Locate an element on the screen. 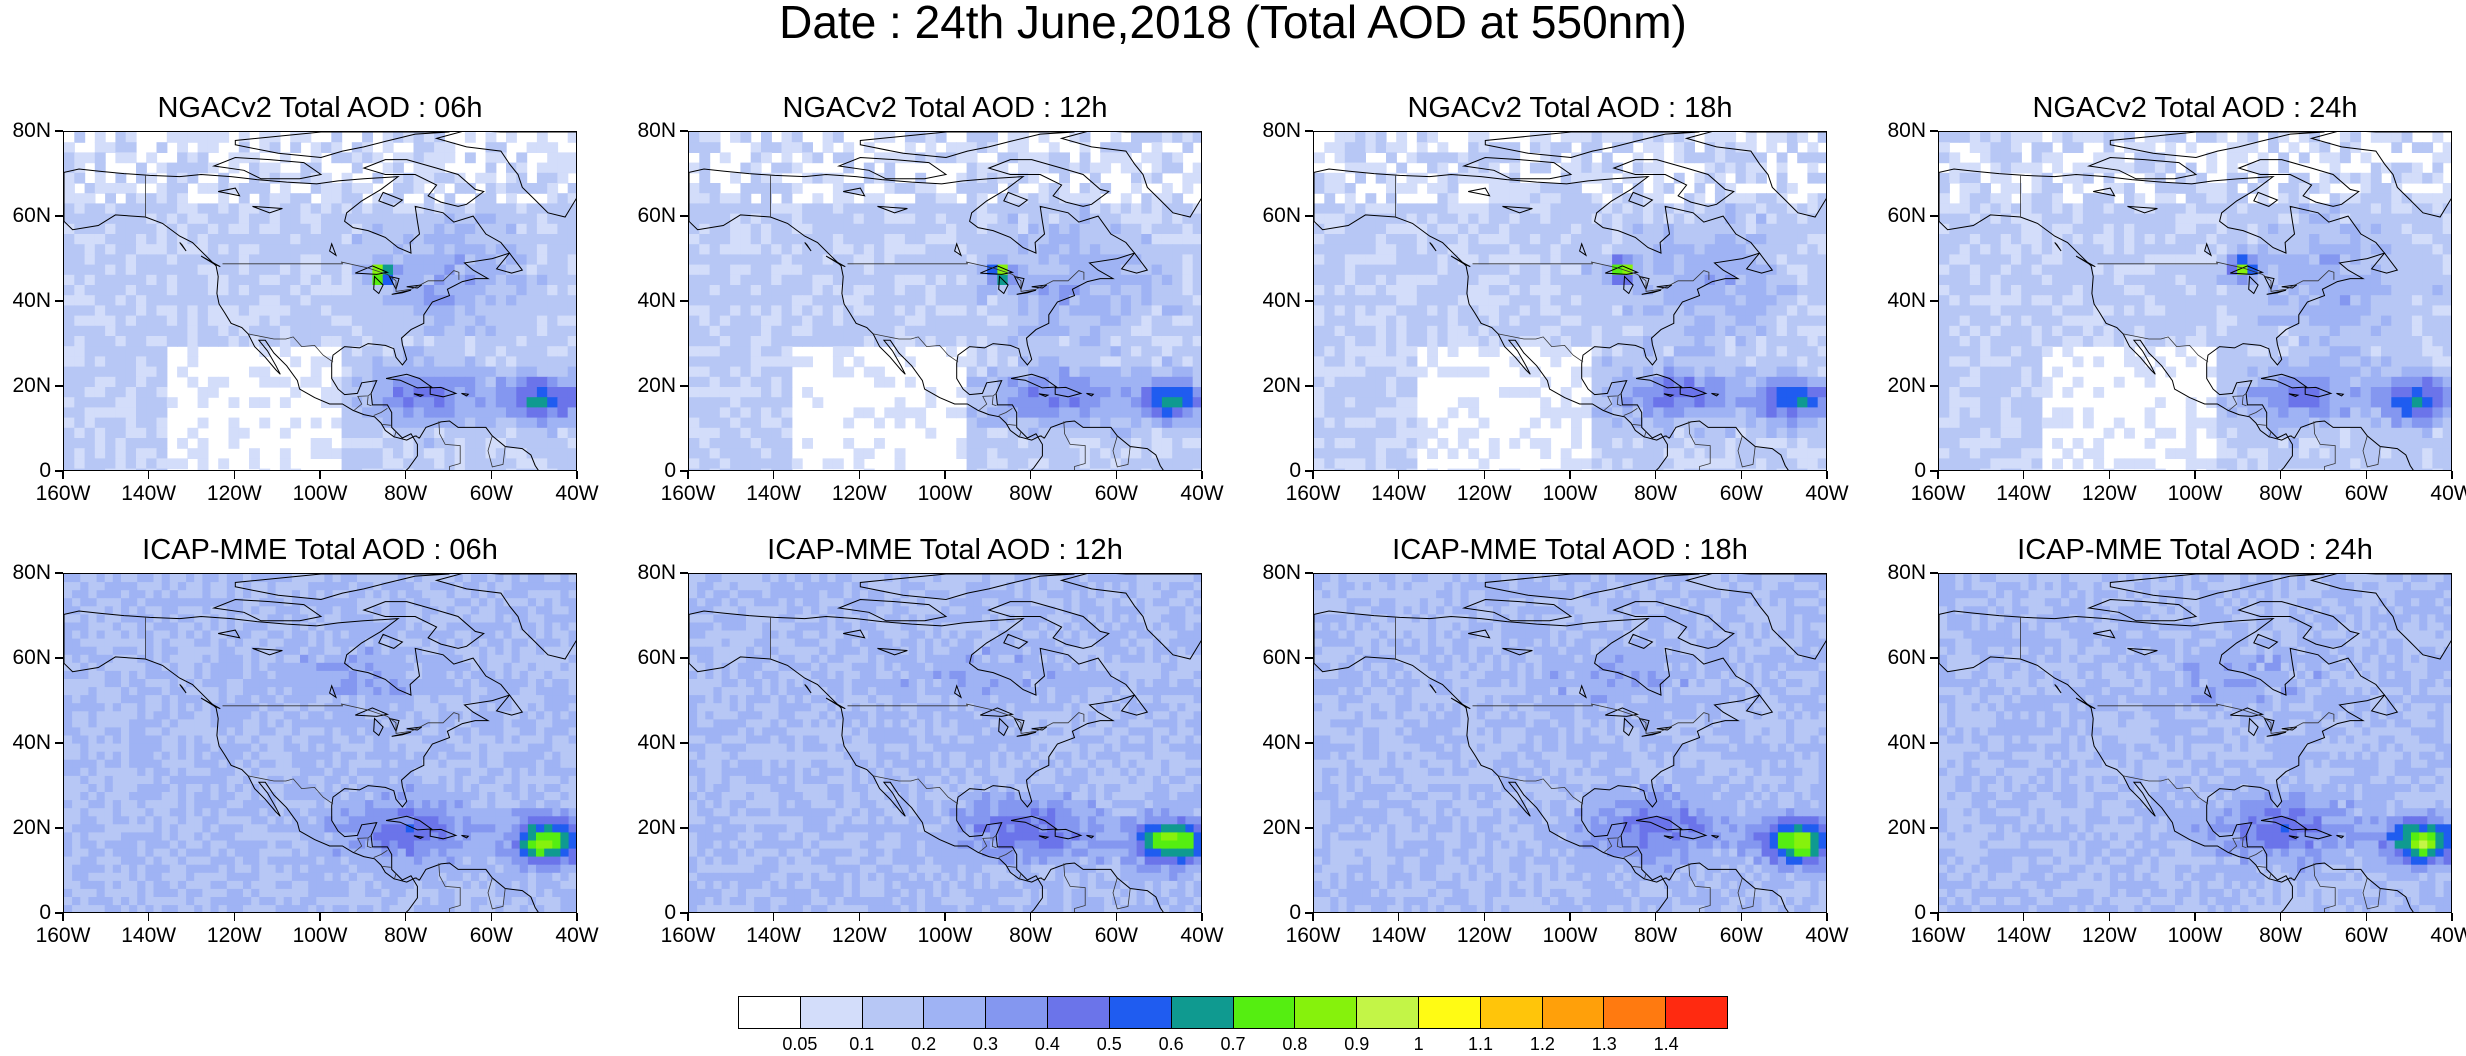 This screenshot has width=2466, height=1056. lon-tick-label: 100W is located at coordinates (2195, 493).